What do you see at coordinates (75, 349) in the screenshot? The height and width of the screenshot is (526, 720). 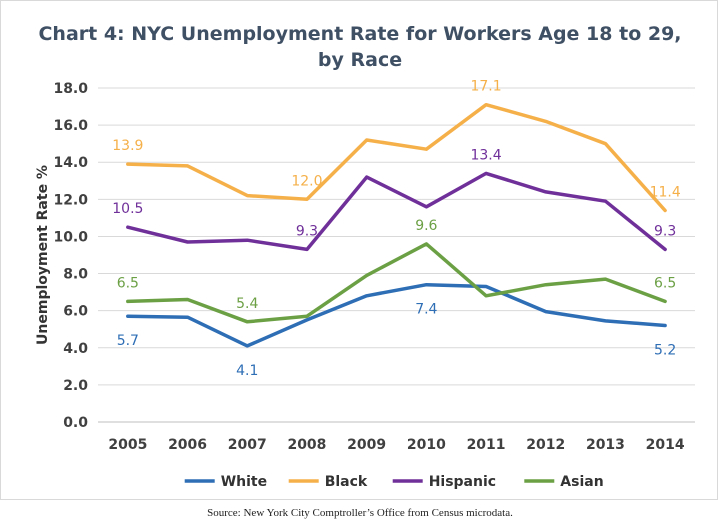 I see `y-tick-label: 4.0` at bounding box center [75, 349].